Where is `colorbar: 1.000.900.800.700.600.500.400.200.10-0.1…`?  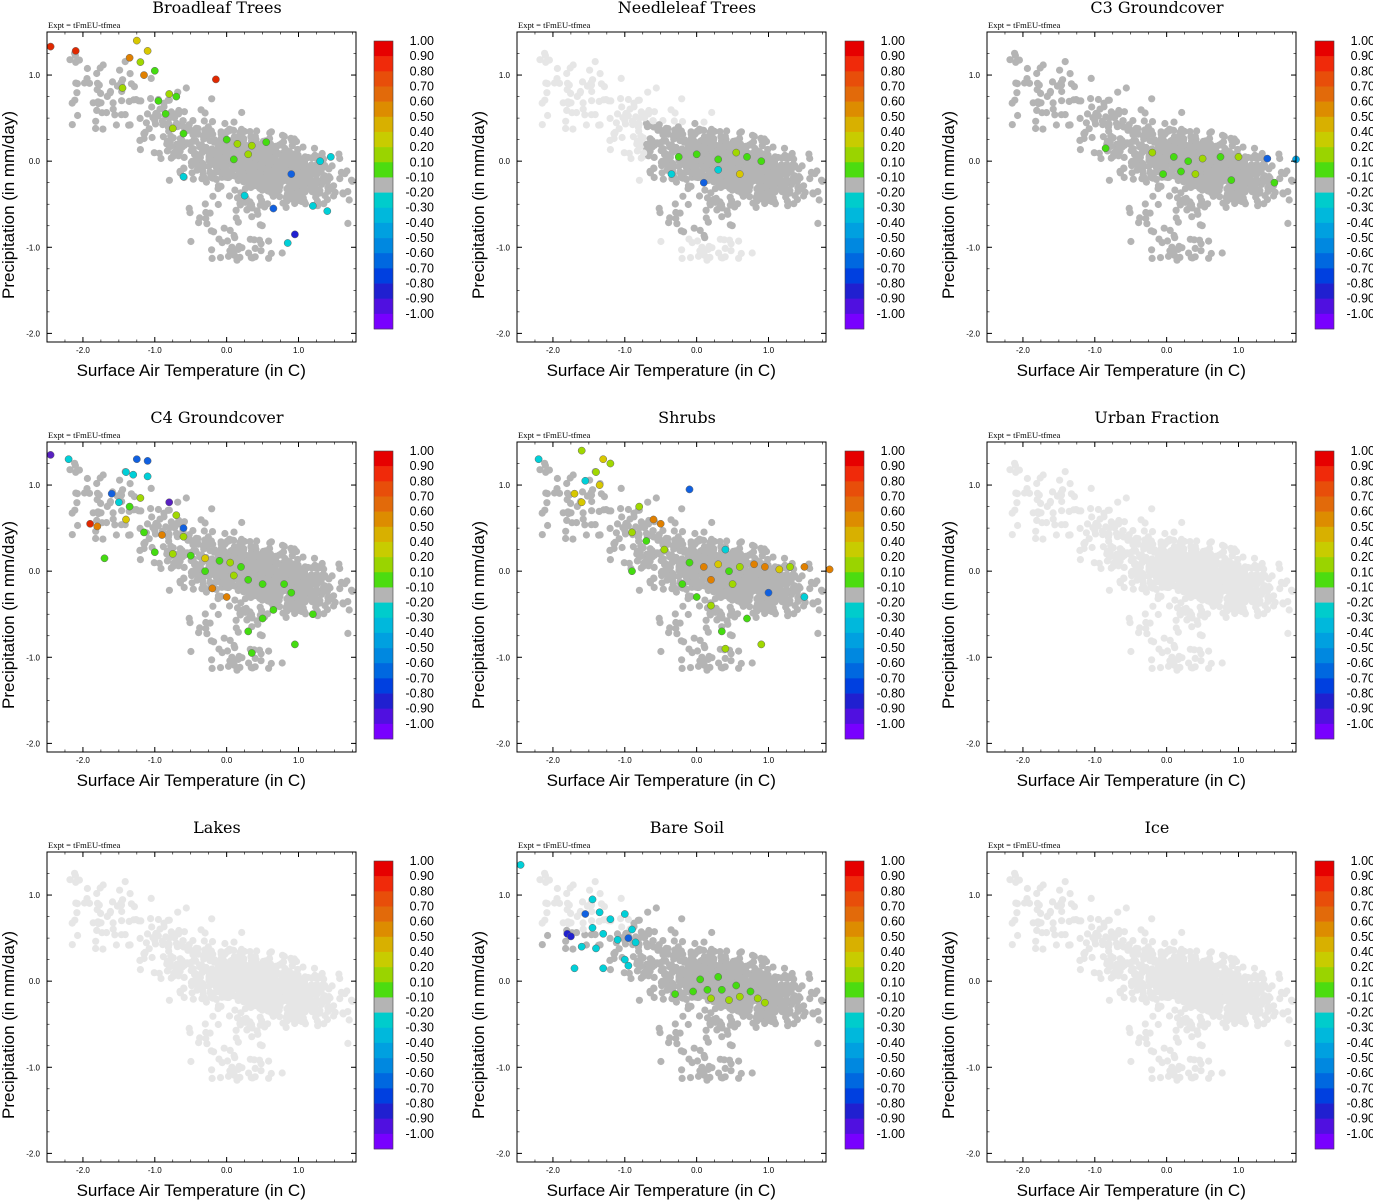
colorbar: 1.000.900.800.700.600.500.400.200.10-0.1… is located at coordinates (404, 182).